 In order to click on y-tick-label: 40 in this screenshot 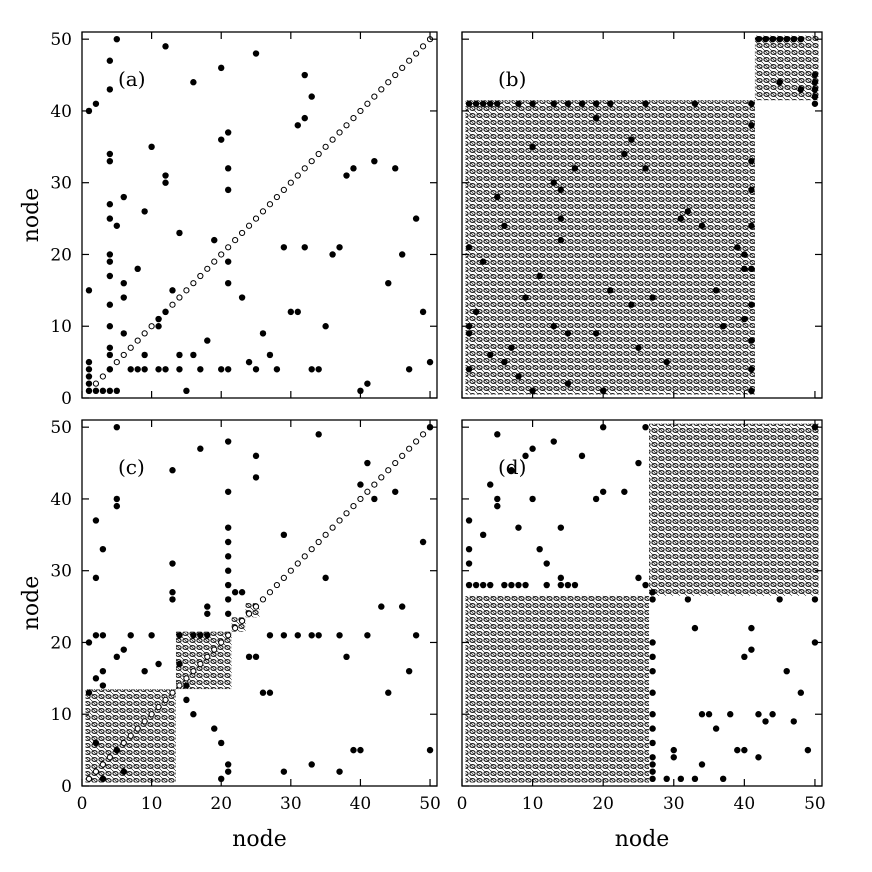, I will do `click(61, 500)`.